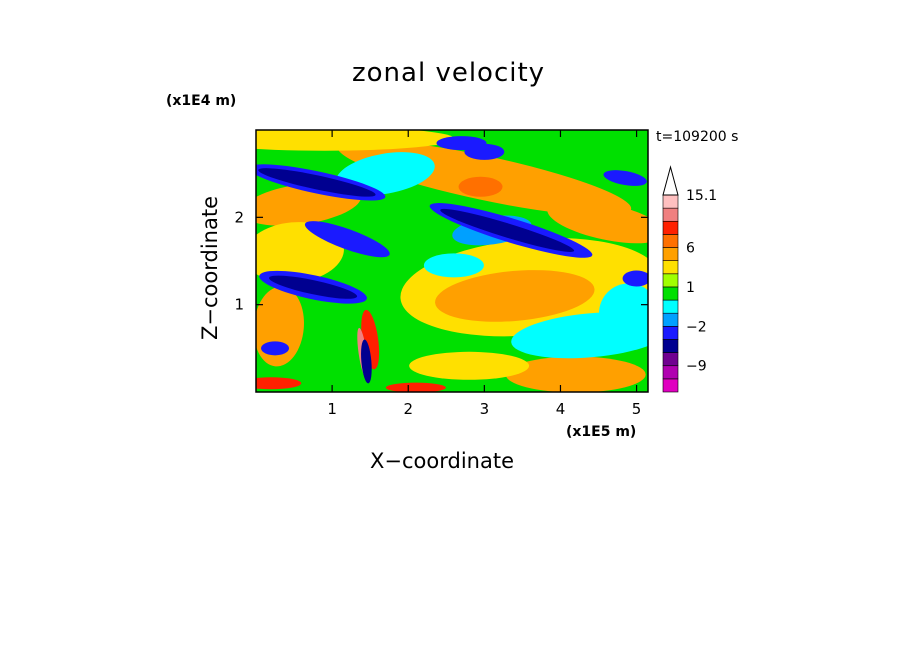 The height and width of the screenshot is (654, 904). I want to click on colorbar-tick-label: 6, so click(690, 249).